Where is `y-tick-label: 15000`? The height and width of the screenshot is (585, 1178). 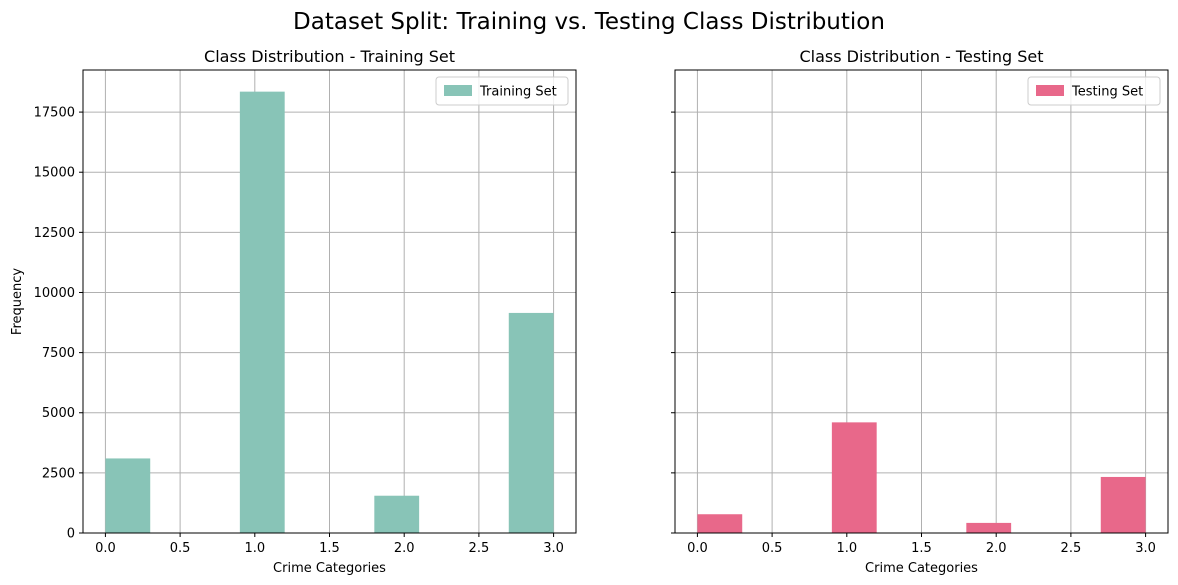
y-tick-label: 15000 is located at coordinates (54, 173).